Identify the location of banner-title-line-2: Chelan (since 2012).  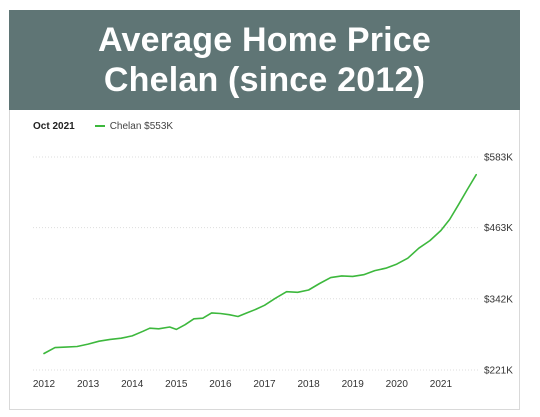
(264, 80).